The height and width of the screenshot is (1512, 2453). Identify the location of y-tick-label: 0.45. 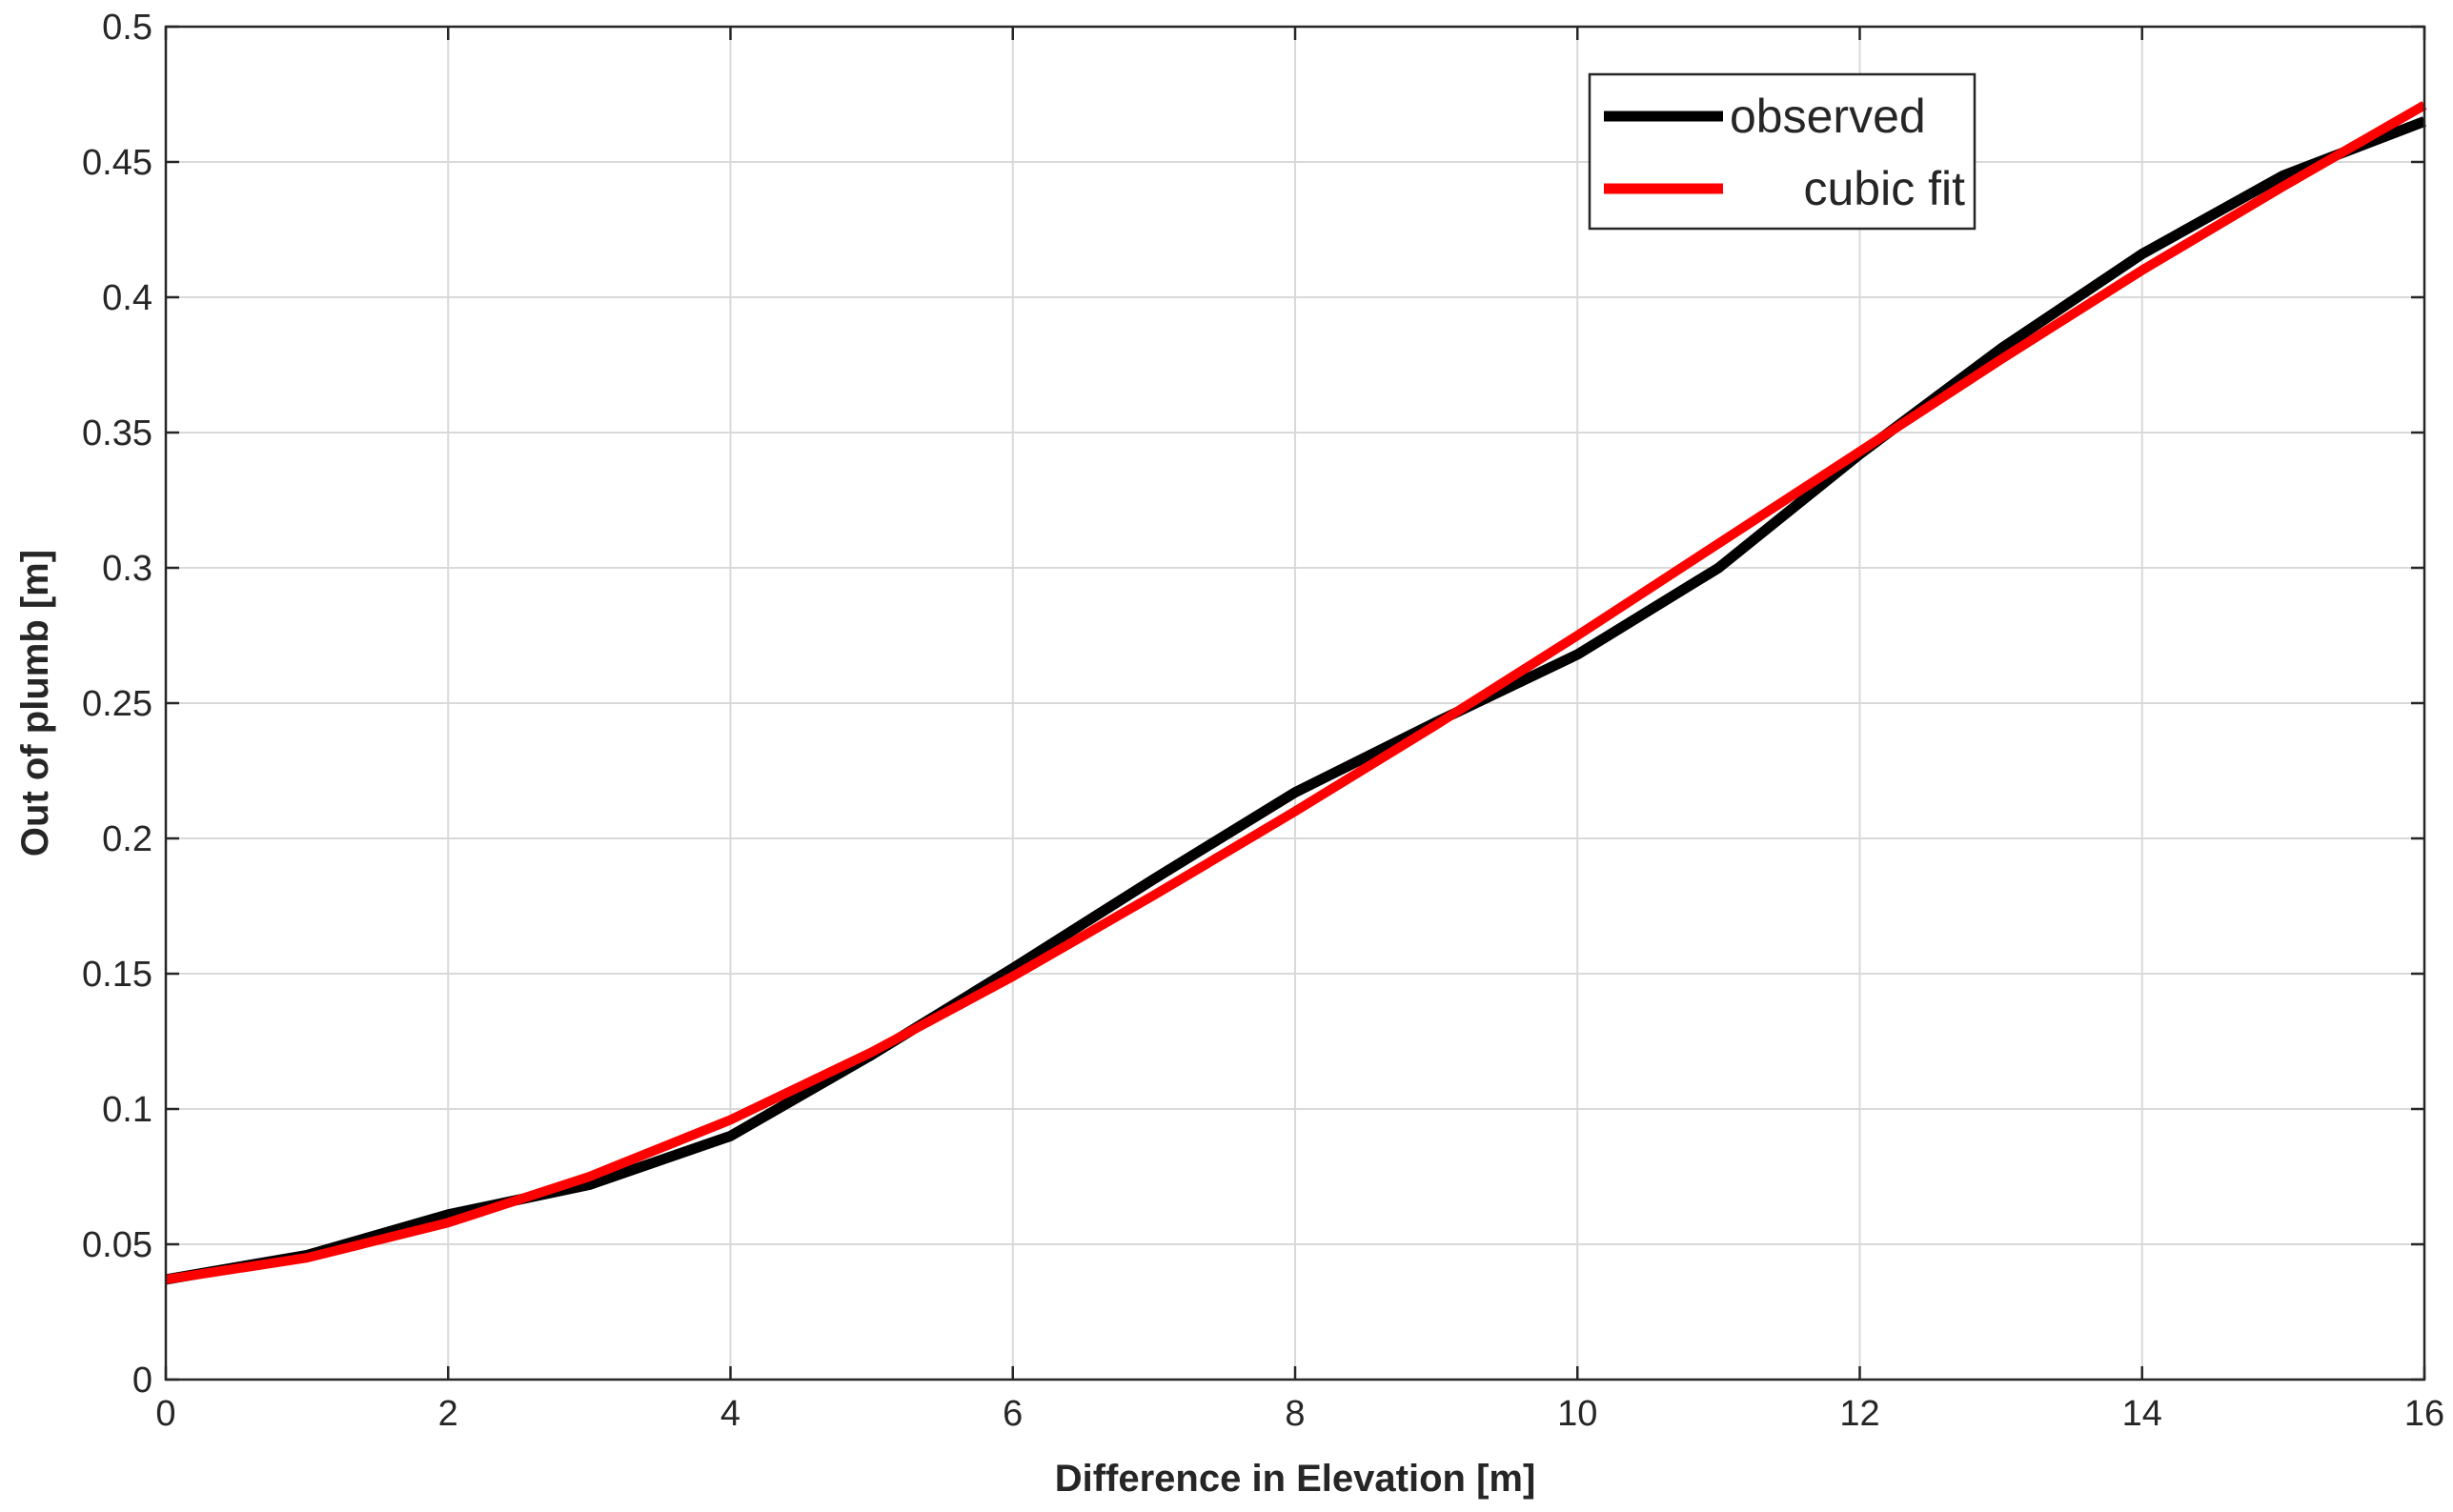
(117, 163).